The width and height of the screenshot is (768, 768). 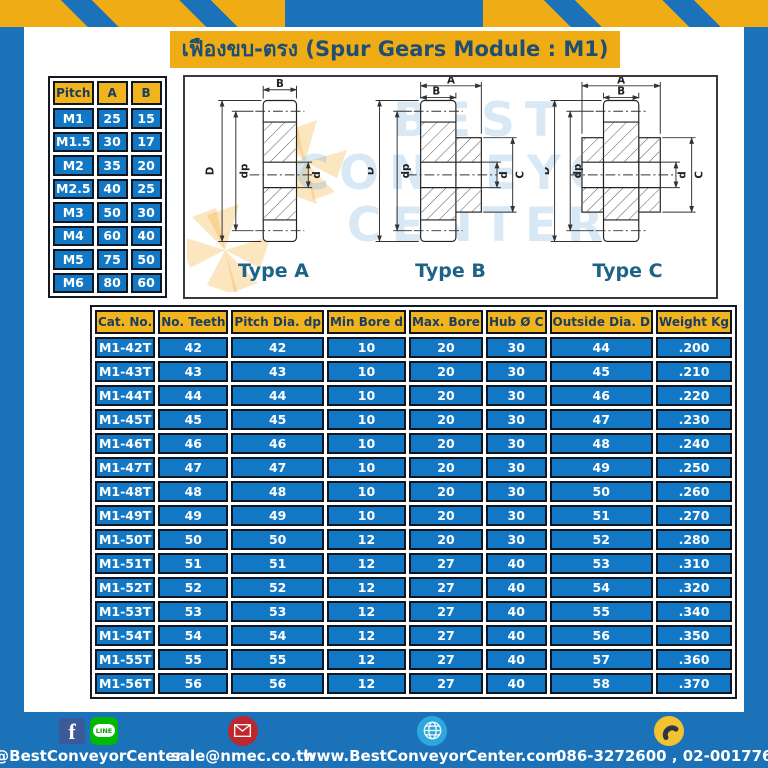 I want to click on facebook-glyph: f, so click(x=72, y=731).